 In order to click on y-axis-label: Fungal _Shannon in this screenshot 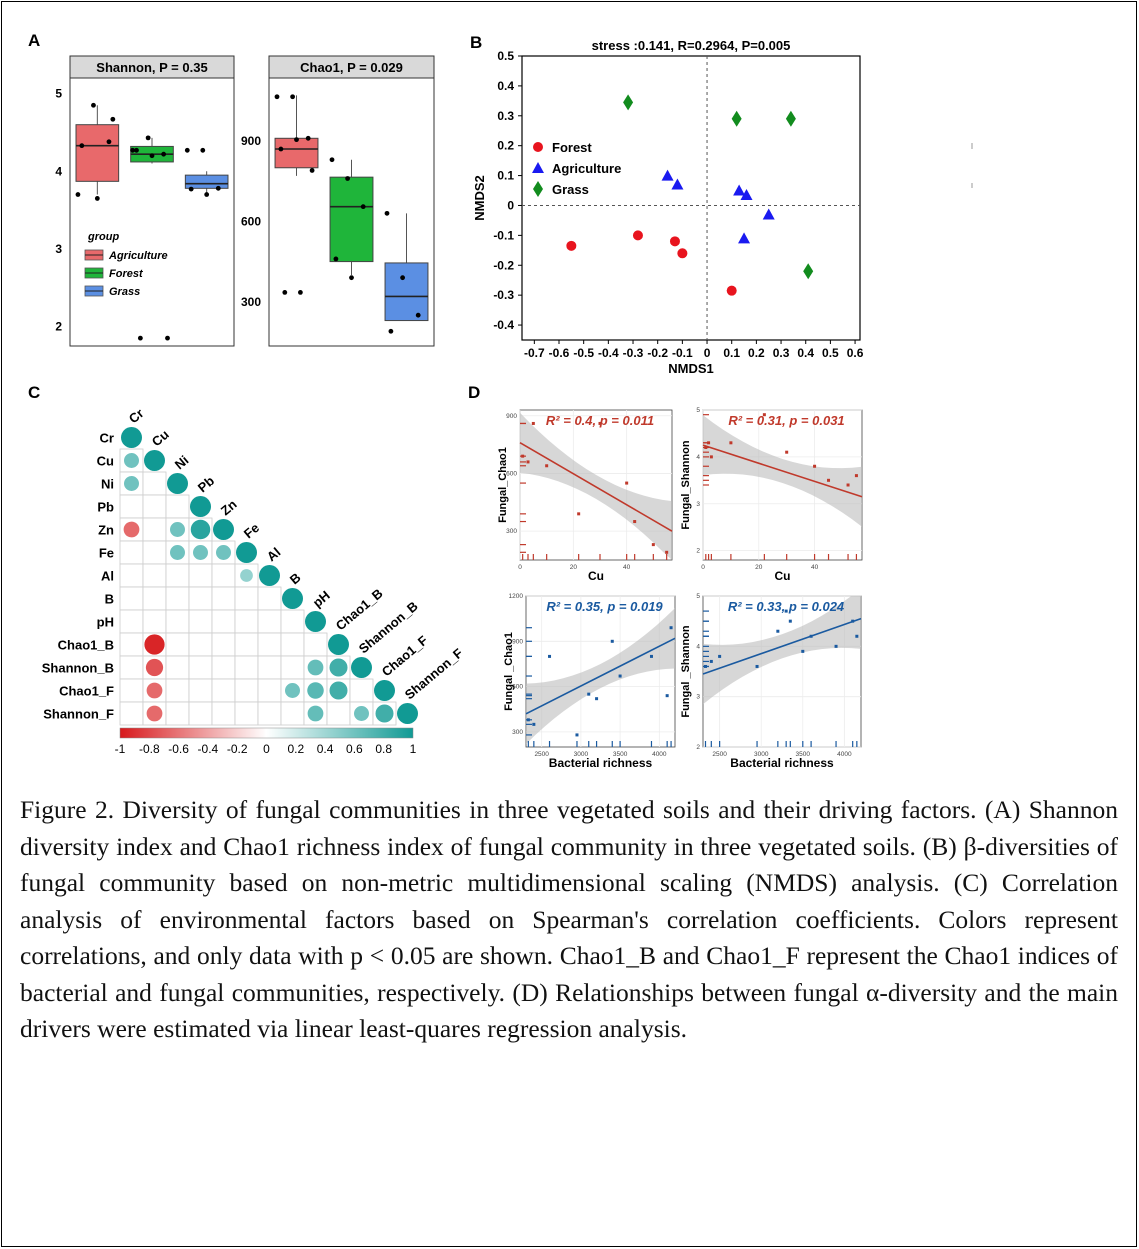, I will do `click(686, 671)`.